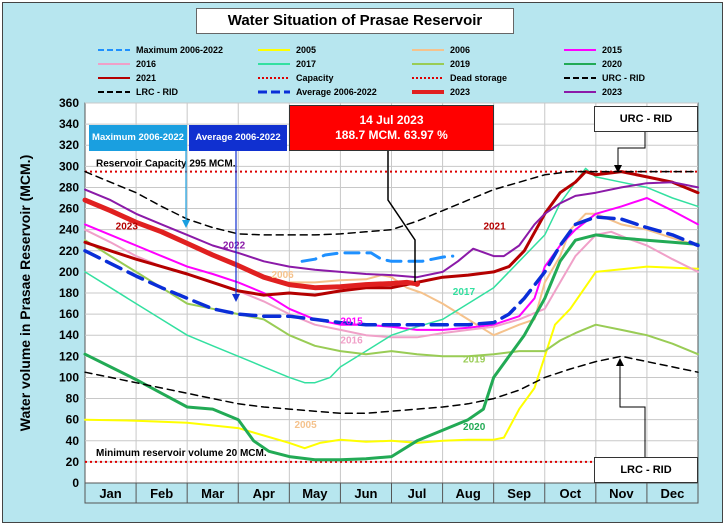 Image resolution: width=727 pixels, height=527 pixels. Describe the element at coordinates (73, 420) in the screenshot. I see `y-tick-label: 60` at that location.